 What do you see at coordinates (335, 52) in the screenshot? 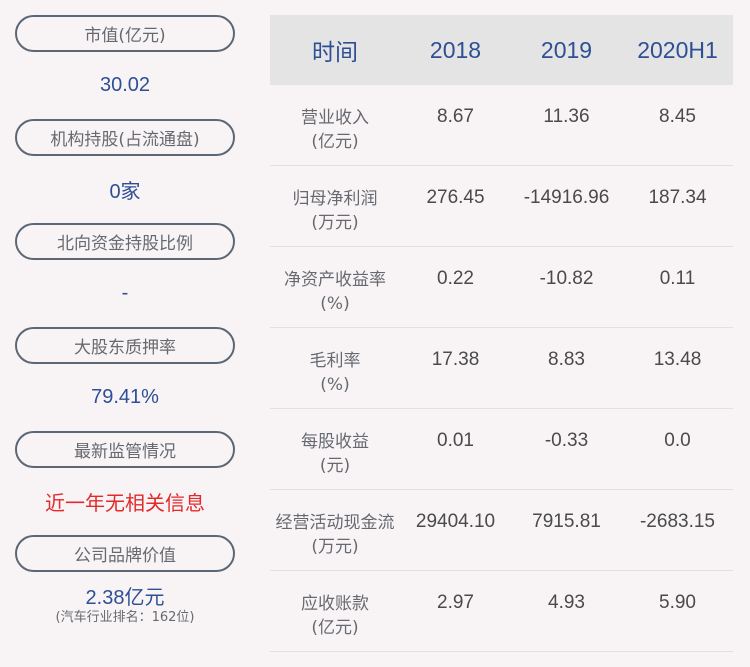
I see `header-cell-time: 时间` at bounding box center [335, 52].